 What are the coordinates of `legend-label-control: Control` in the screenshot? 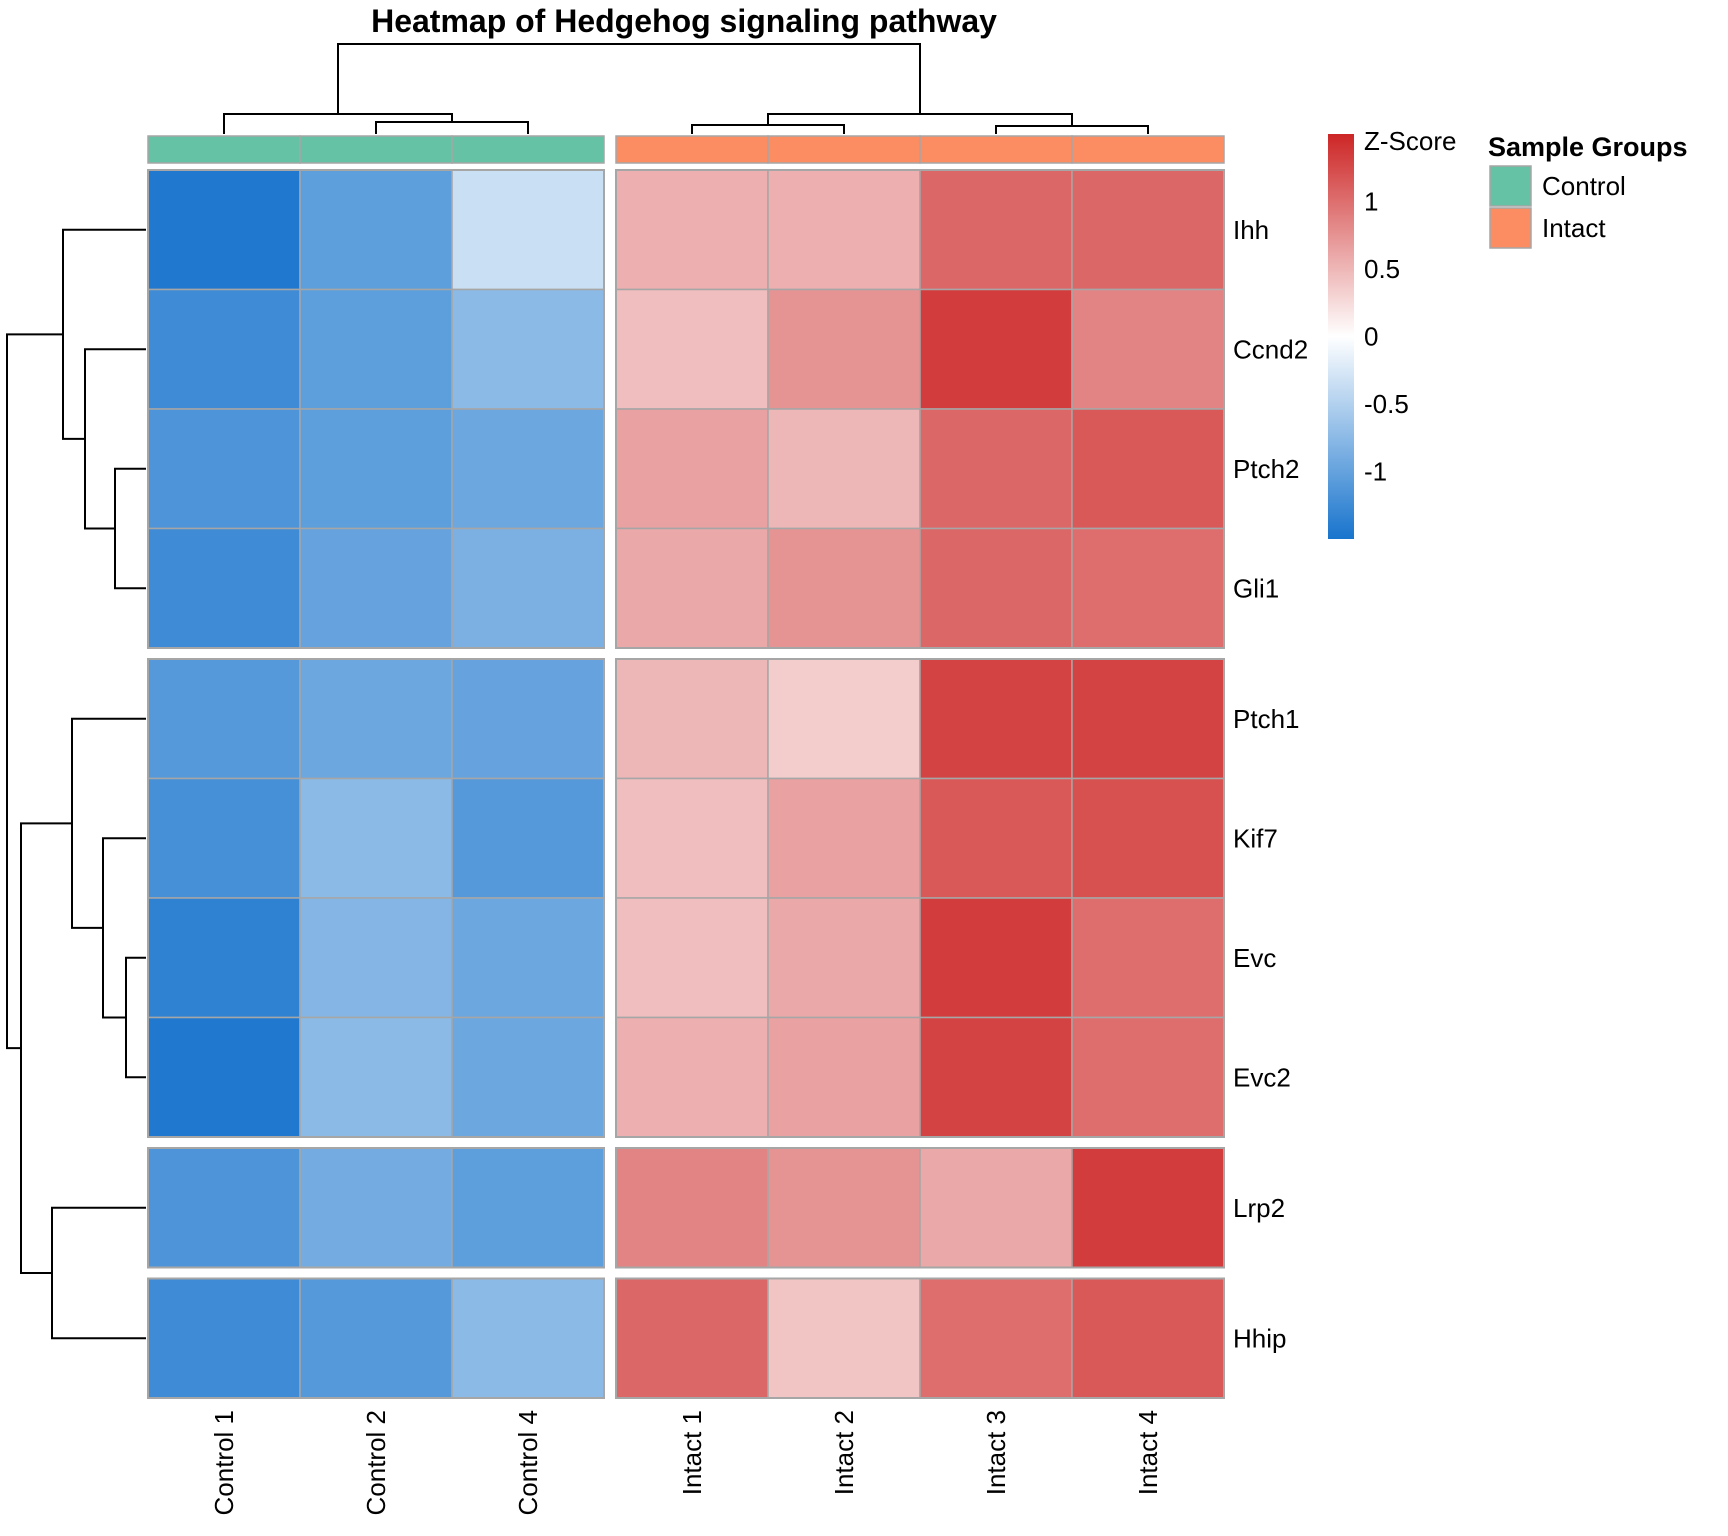 It's located at (1584, 186).